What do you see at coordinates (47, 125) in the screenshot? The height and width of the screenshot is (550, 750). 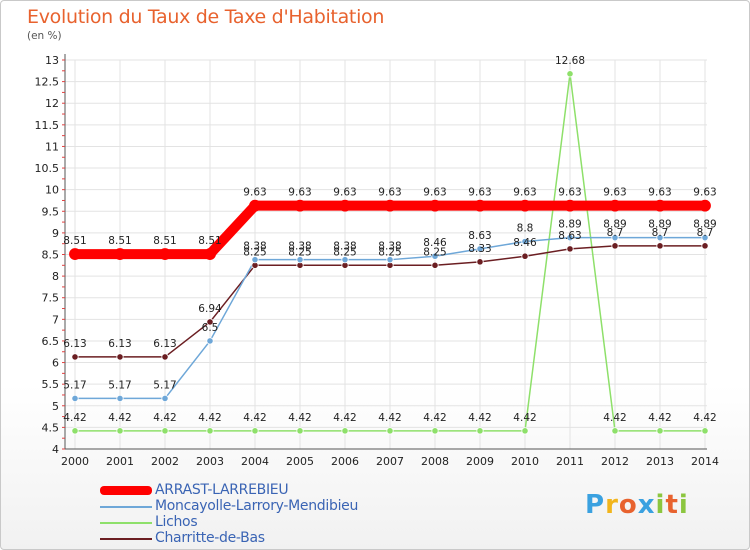 I see `y-tick-label: 11.5` at bounding box center [47, 125].